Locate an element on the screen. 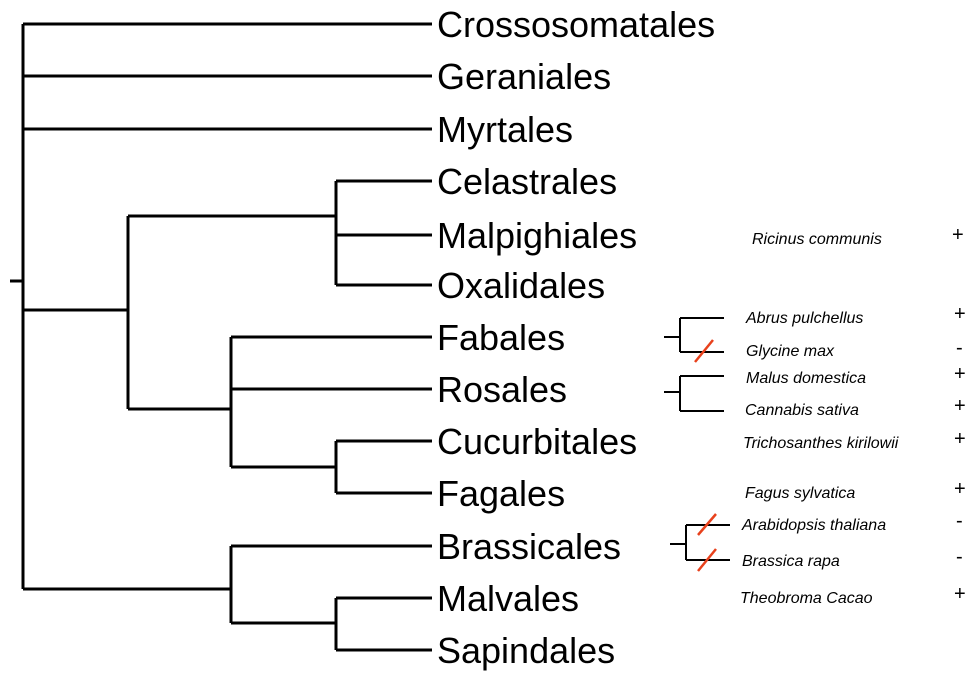 The width and height of the screenshot is (978, 682). species-subtree-branches is located at coordinates (697, 439).